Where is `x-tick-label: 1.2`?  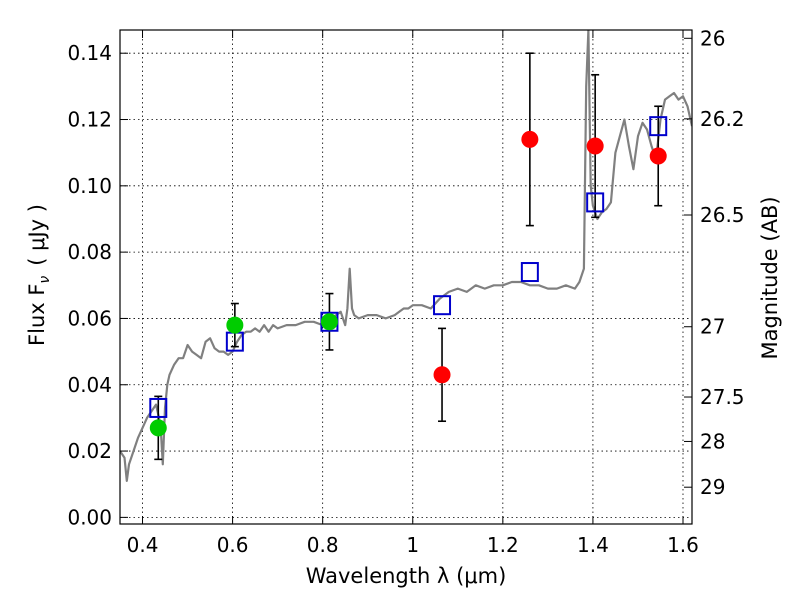
x-tick-label: 1.2 is located at coordinates (503, 545).